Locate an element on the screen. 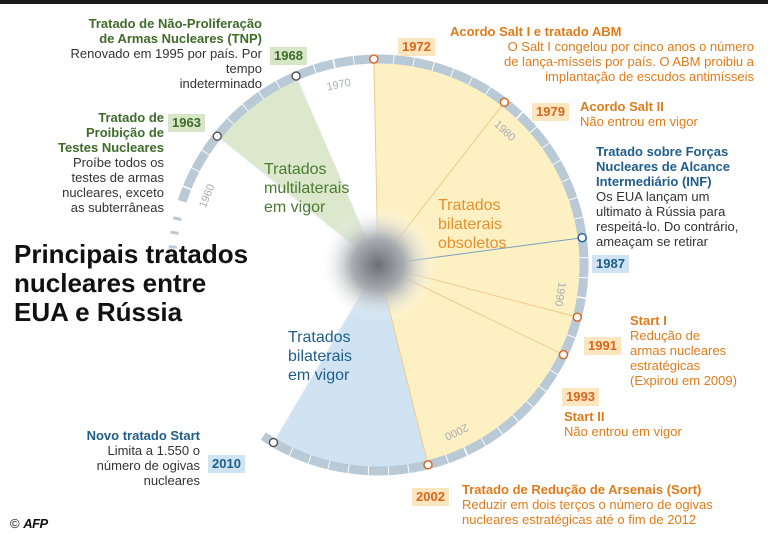 This screenshot has height=539, width=768. event-inf-title2: Nucleares de Alcance is located at coordinates (663, 166).